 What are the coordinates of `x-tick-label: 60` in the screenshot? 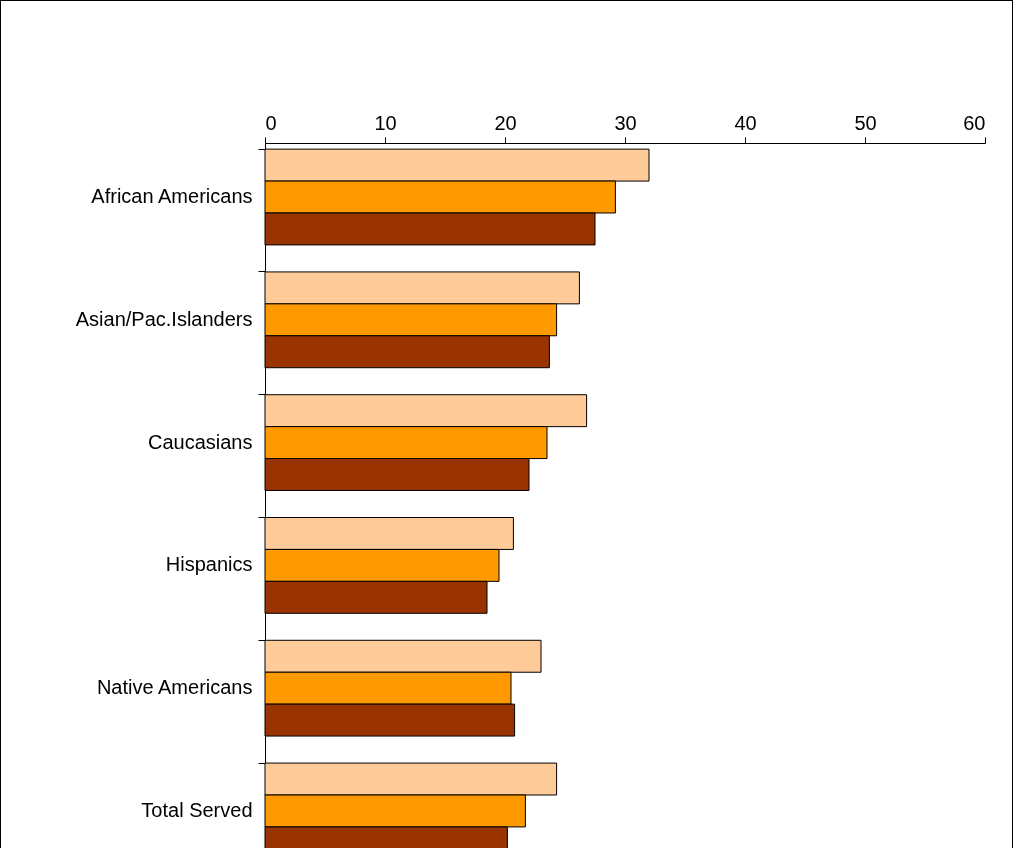 It's located at (974, 122).